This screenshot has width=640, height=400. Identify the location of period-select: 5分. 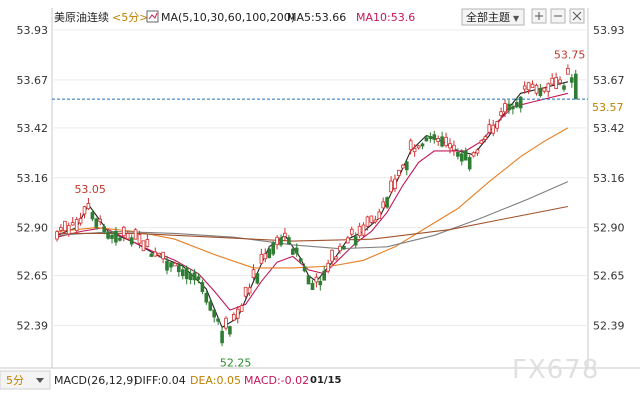
(25, 380).